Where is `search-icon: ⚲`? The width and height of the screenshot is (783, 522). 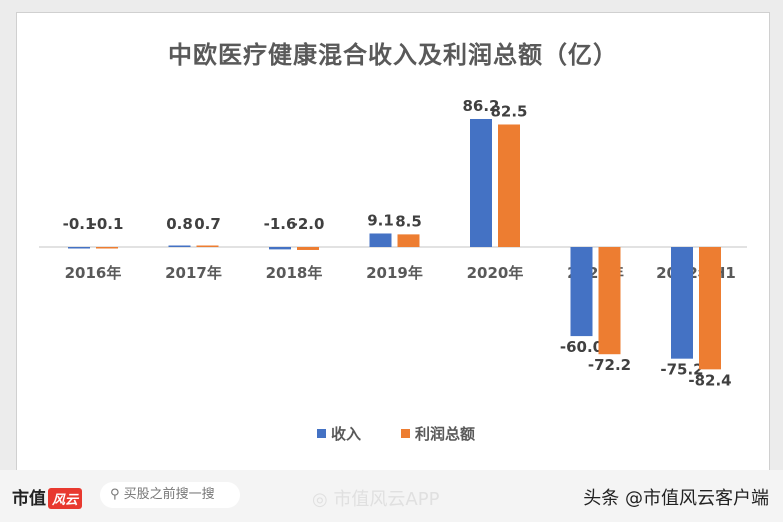
search-icon: ⚲ is located at coordinates (117, 494).